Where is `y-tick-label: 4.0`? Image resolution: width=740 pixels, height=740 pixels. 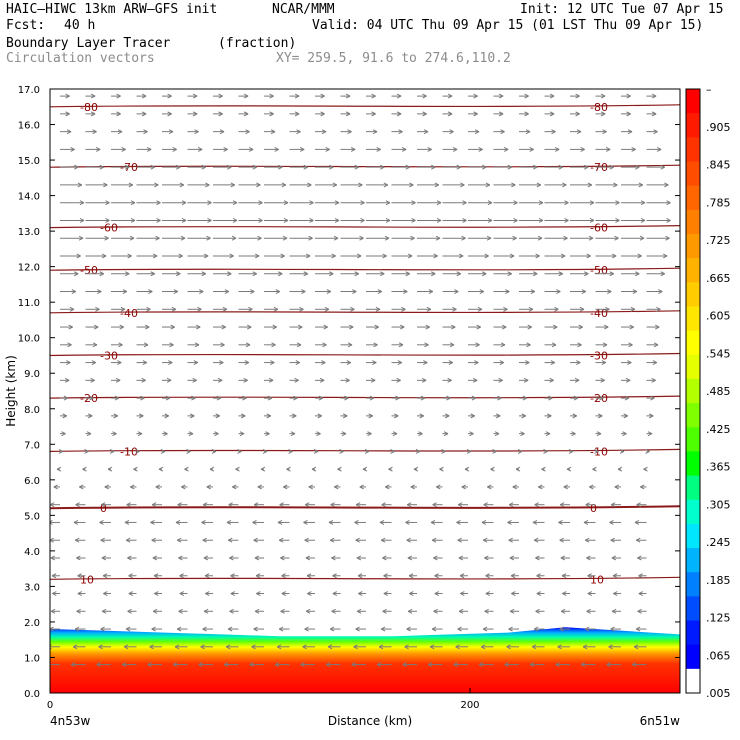
y-tick-label: 4.0 is located at coordinates (32, 552).